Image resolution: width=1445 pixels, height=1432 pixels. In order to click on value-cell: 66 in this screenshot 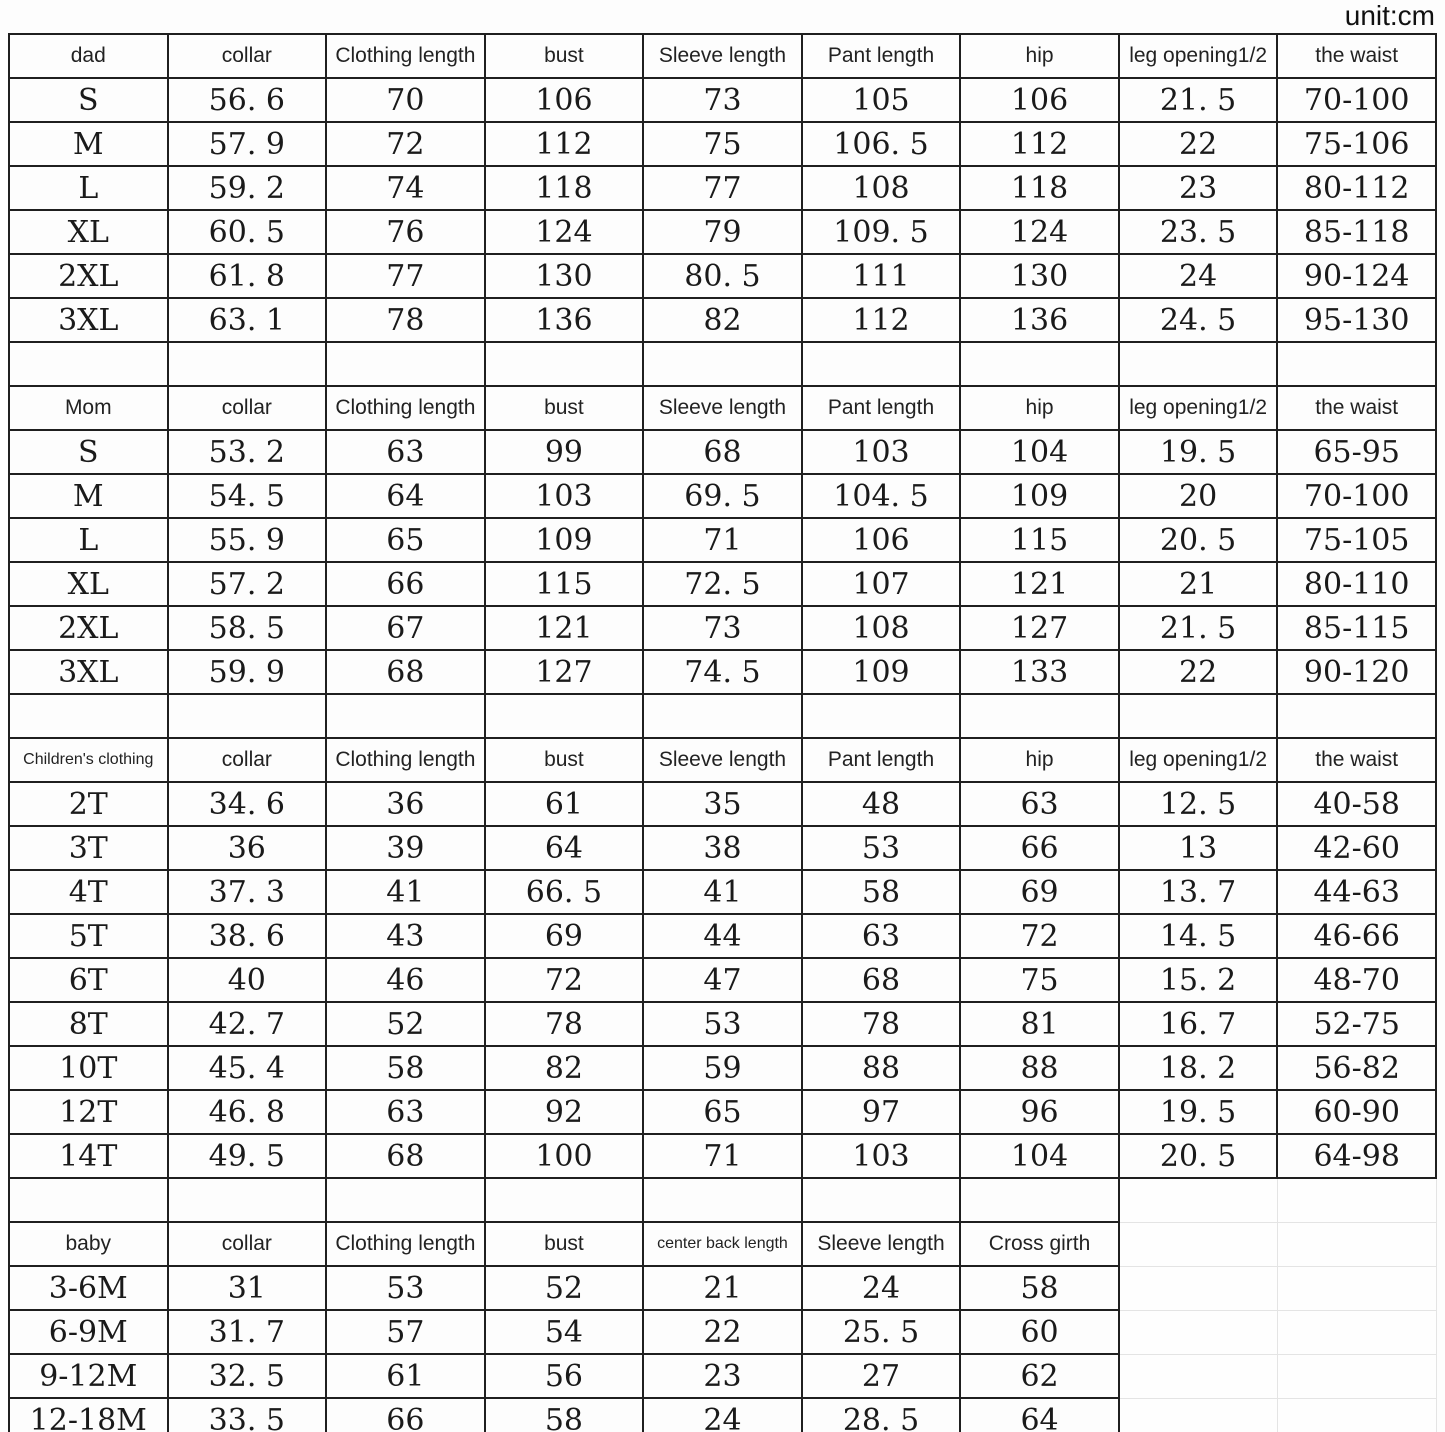, I will do `click(405, 1414)`.